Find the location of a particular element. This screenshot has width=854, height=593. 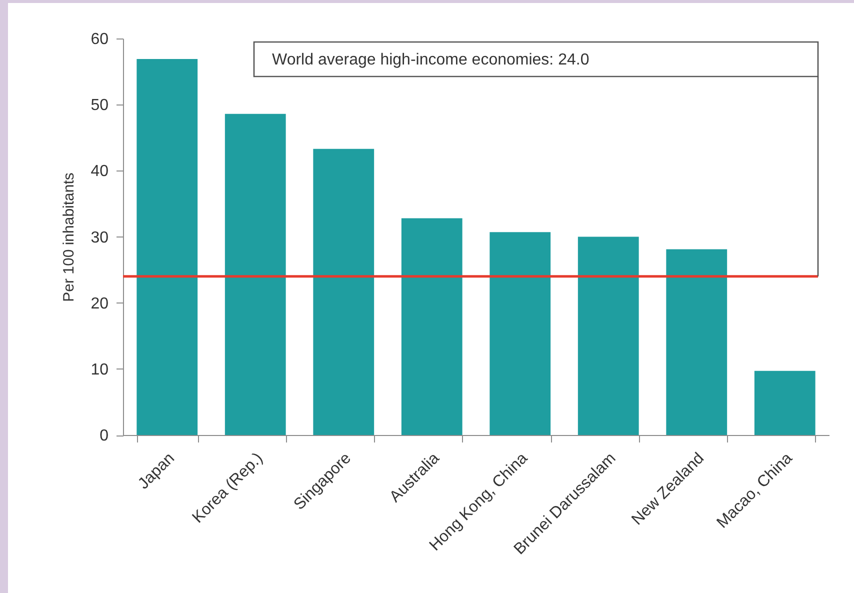

y-tick-label: 30 is located at coordinates (99, 237).